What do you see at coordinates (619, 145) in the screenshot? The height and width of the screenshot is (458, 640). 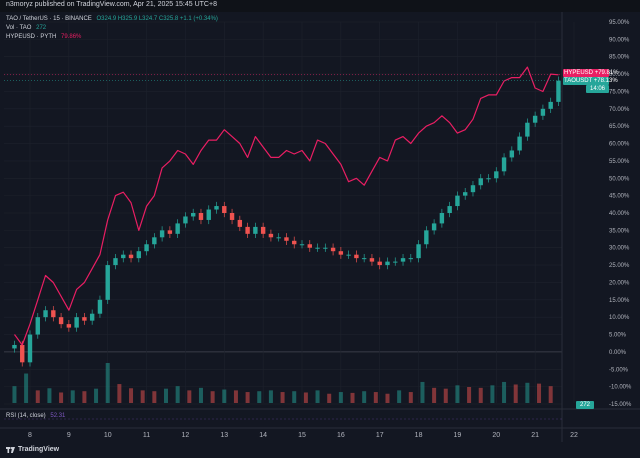 I see `y-tick-label: 60.00%` at bounding box center [619, 145].